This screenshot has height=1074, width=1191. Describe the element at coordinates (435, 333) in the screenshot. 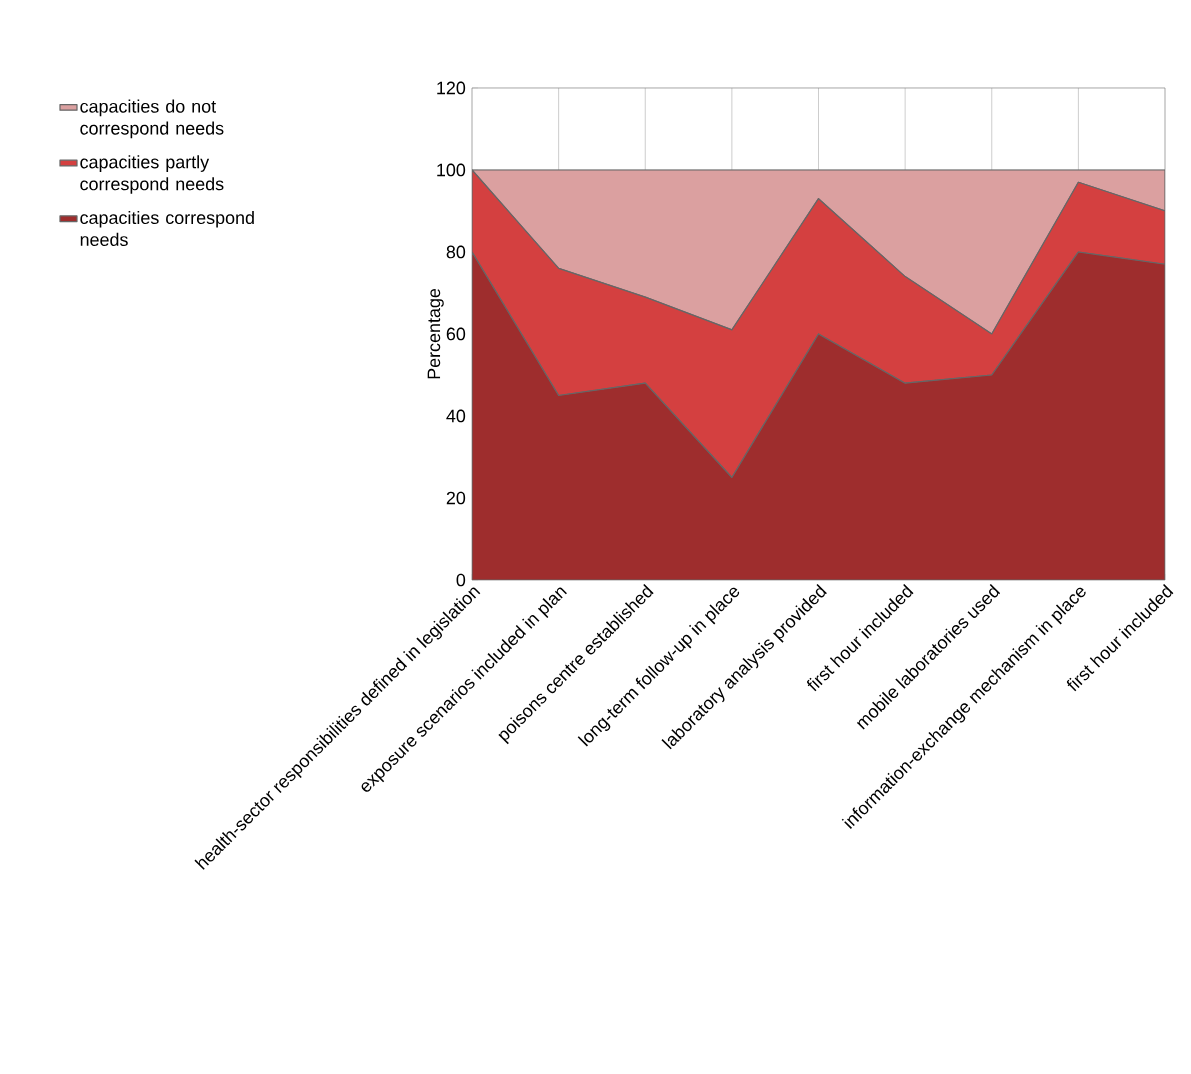

I see `y-axis-title: Percentage` at that location.